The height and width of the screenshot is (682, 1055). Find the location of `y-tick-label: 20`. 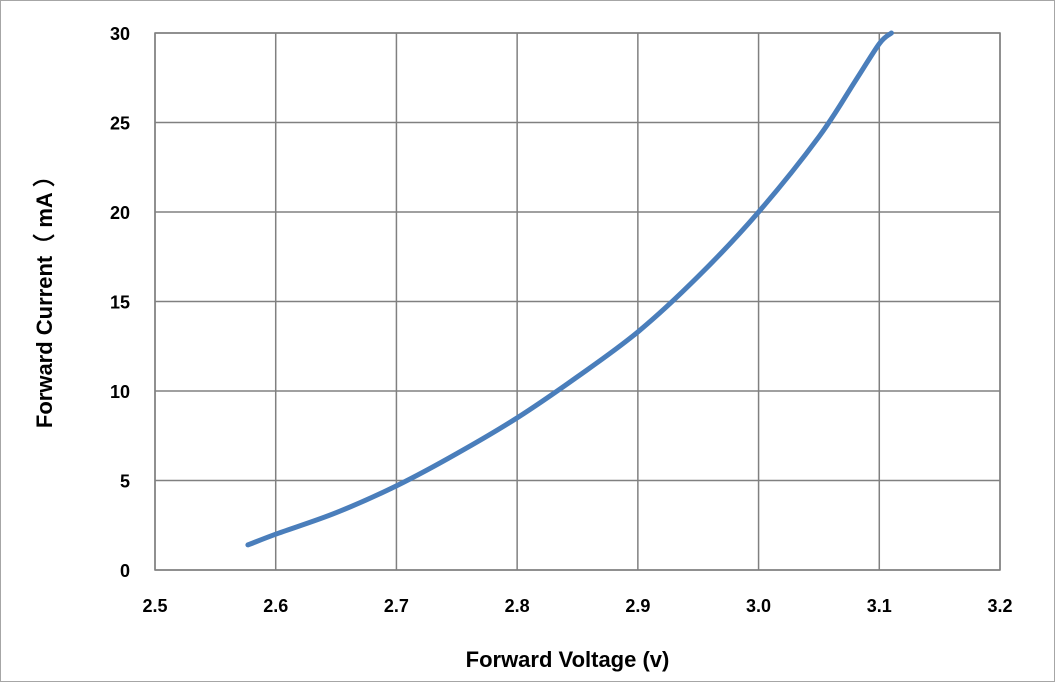

y-tick-label: 20 is located at coordinates (120, 213).